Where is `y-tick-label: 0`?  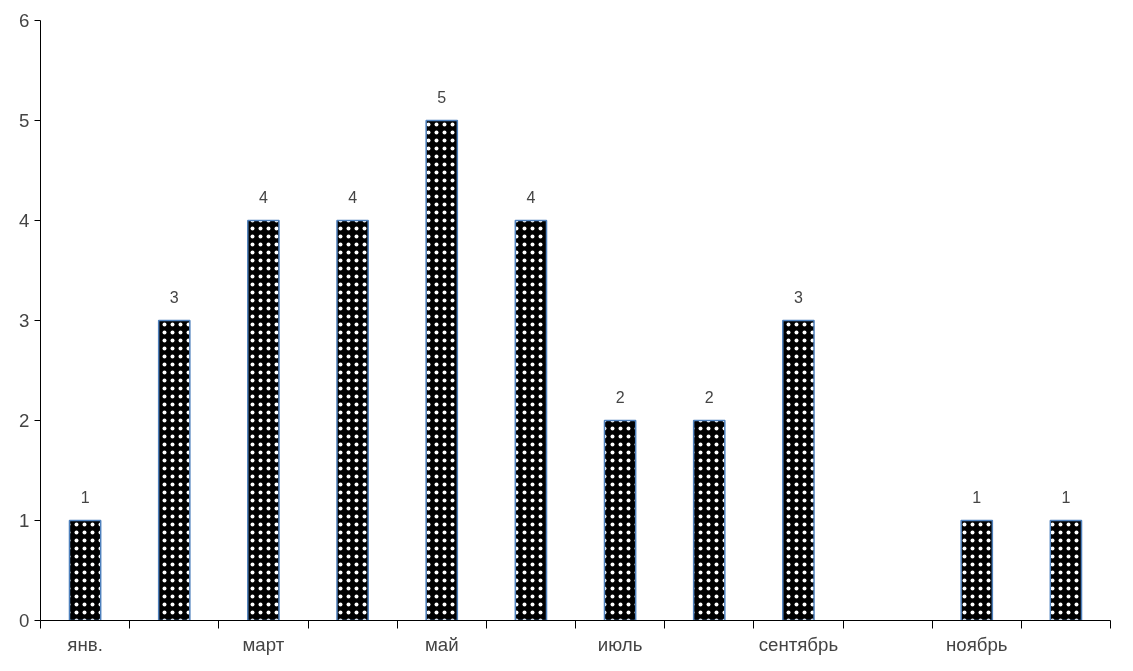 y-tick-label: 0 is located at coordinates (24, 620).